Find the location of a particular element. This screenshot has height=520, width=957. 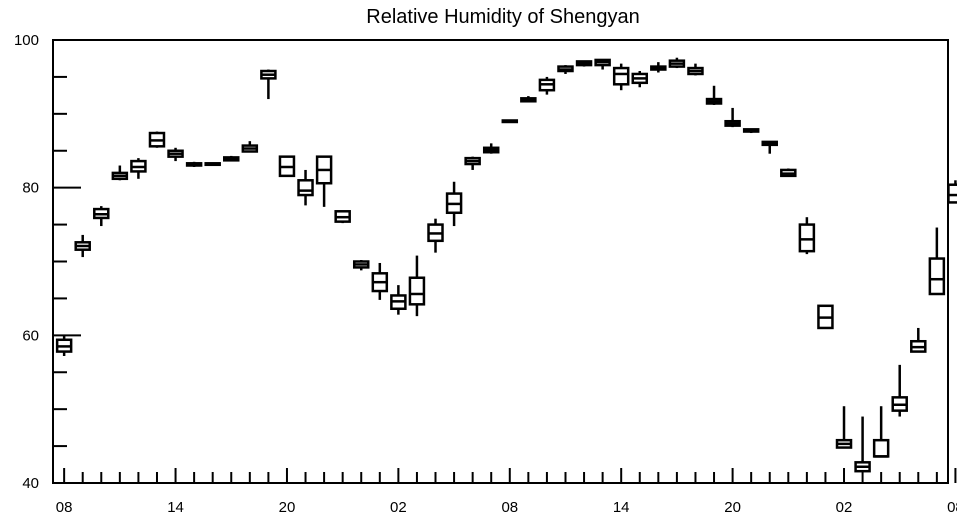

chart-title: Relative Humidity of Shengyan is located at coordinates (502, 17).